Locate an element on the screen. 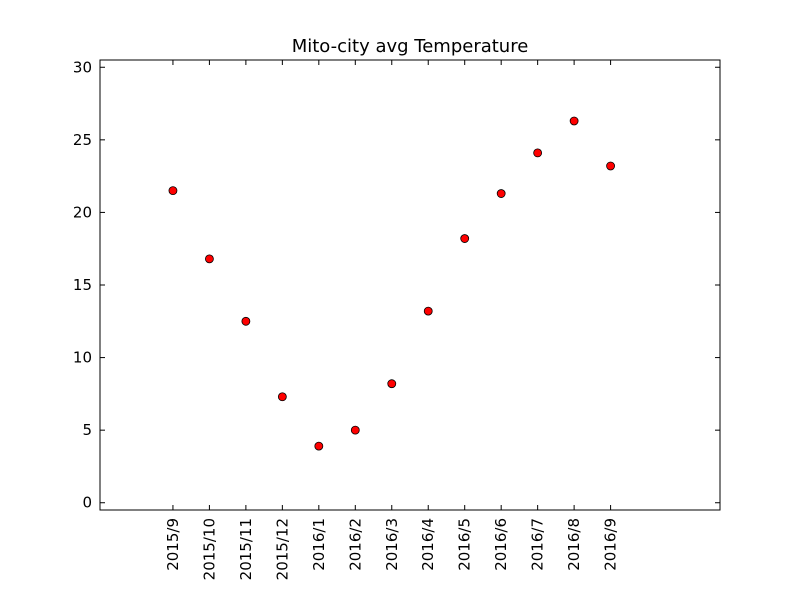 The image size is (800, 600). x-tick-label: 2016/7 is located at coordinates (538, 544).